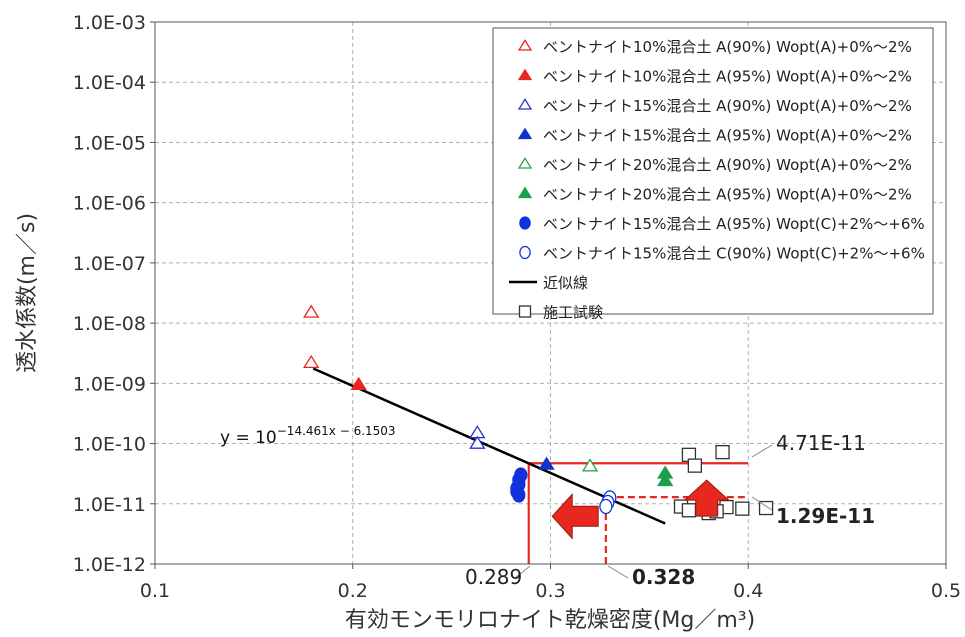 The width and height of the screenshot is (965, 637). What do you see at coordinates (946, 591) in the screenshot?
I see `x-tick-label: 0.5` at bounding box center [946, 591].